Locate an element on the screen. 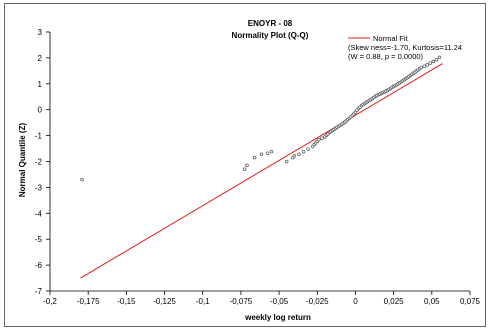 The width and height of the screenshot is (490, 331). x-tick-label: 0,05 is located at coordinates (432, 301).